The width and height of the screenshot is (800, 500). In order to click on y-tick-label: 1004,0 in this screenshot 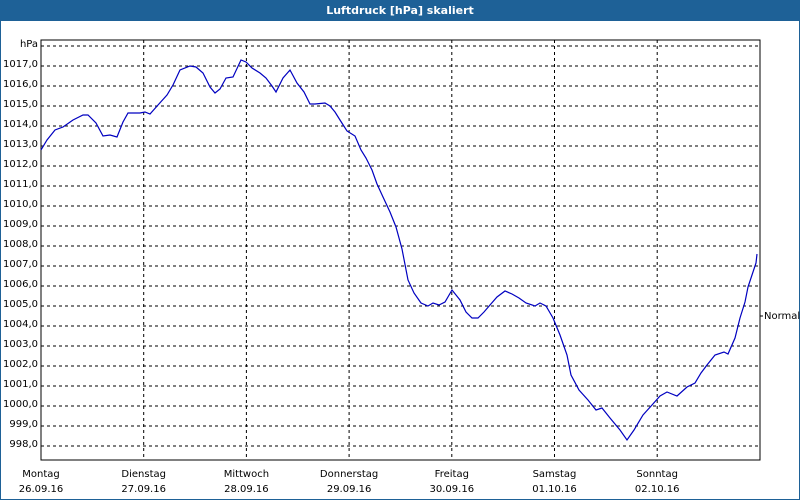, I will do `click(20, 324)`.